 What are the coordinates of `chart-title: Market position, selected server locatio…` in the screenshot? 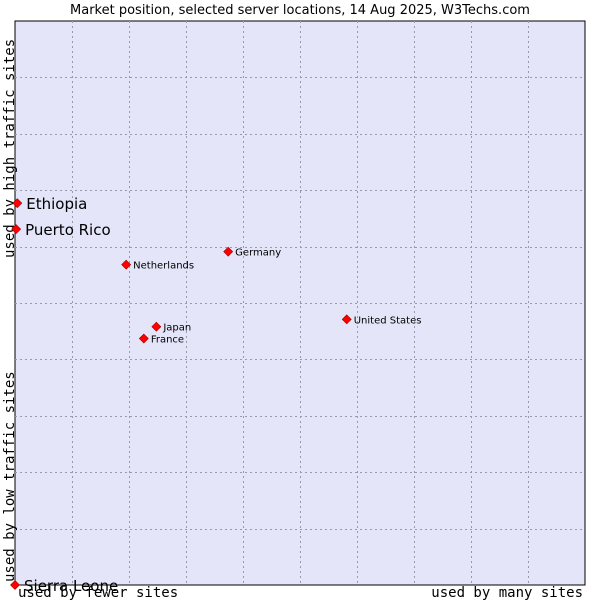 It's located at (300, 10).